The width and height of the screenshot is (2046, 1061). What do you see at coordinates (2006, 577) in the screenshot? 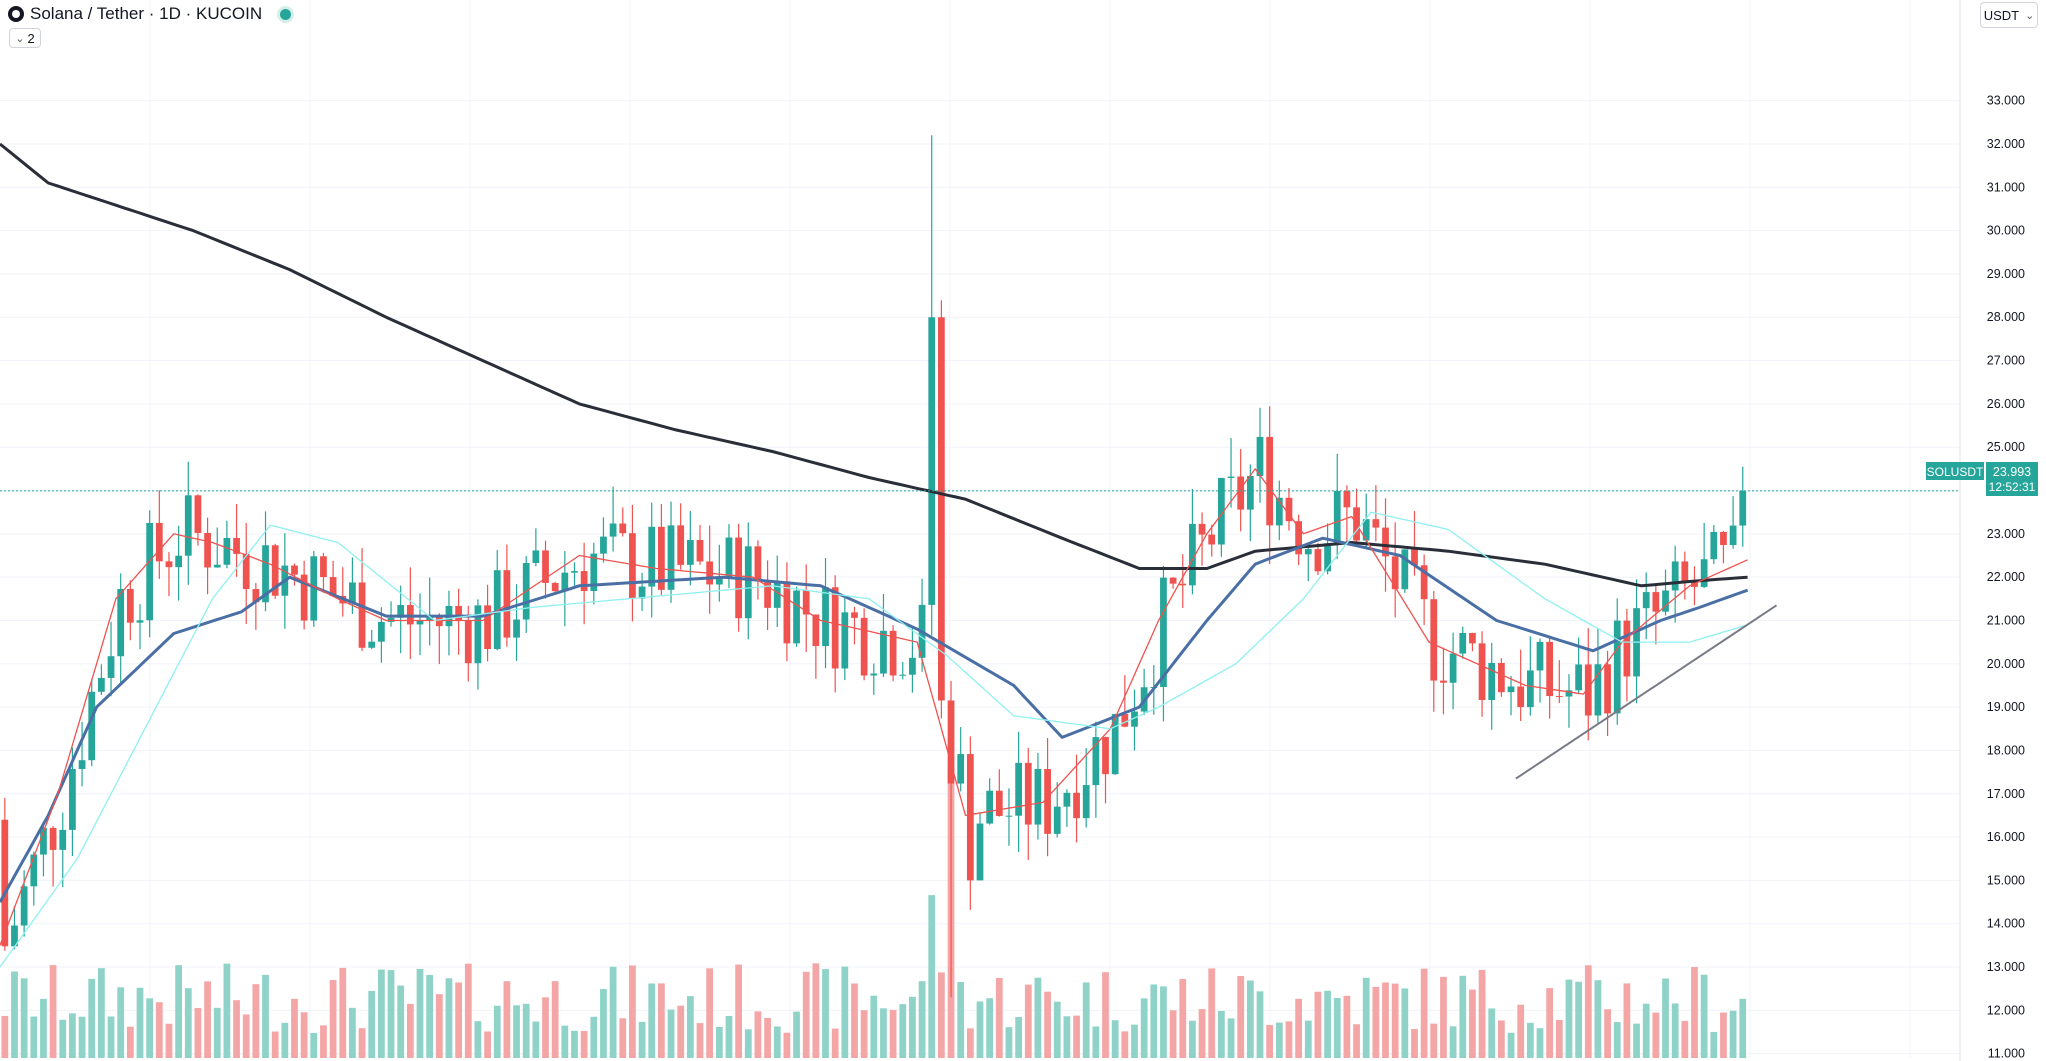
I see `y-tick-label: 22.000` at bounding box center [2006, 577].